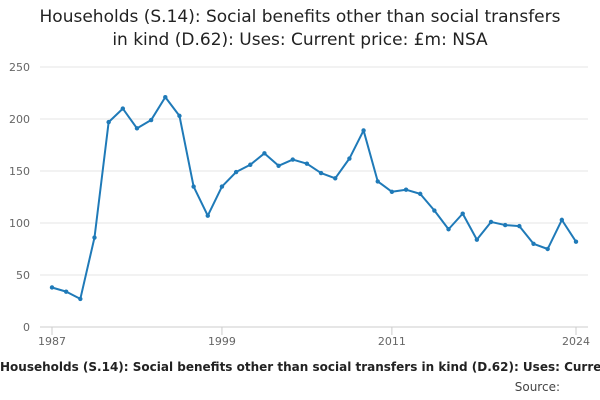  Describe the element at coordinates (19, 119) in the screenshot. I see `y-tick-label: 200` at that location.